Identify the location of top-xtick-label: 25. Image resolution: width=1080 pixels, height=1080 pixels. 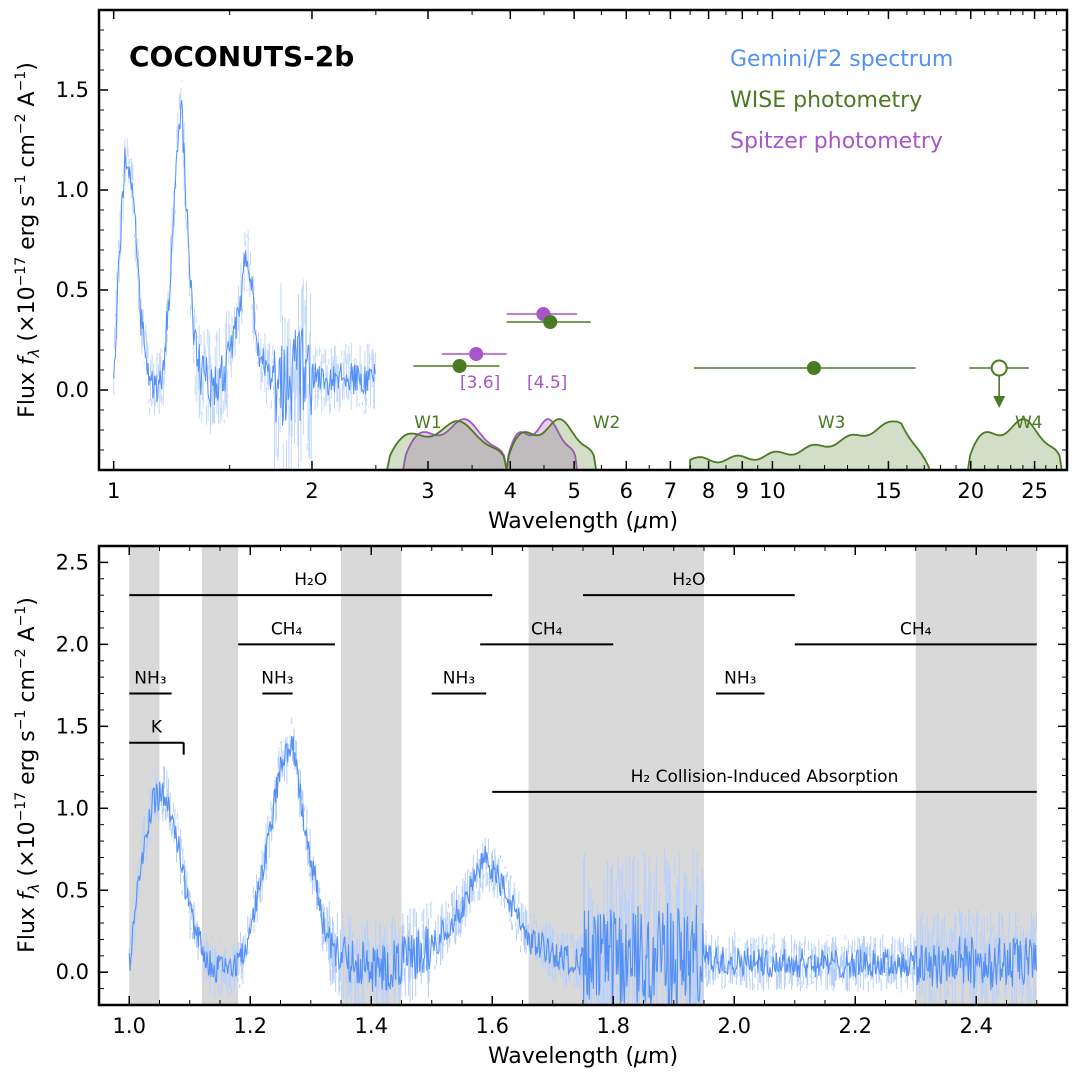
(1034, 491).